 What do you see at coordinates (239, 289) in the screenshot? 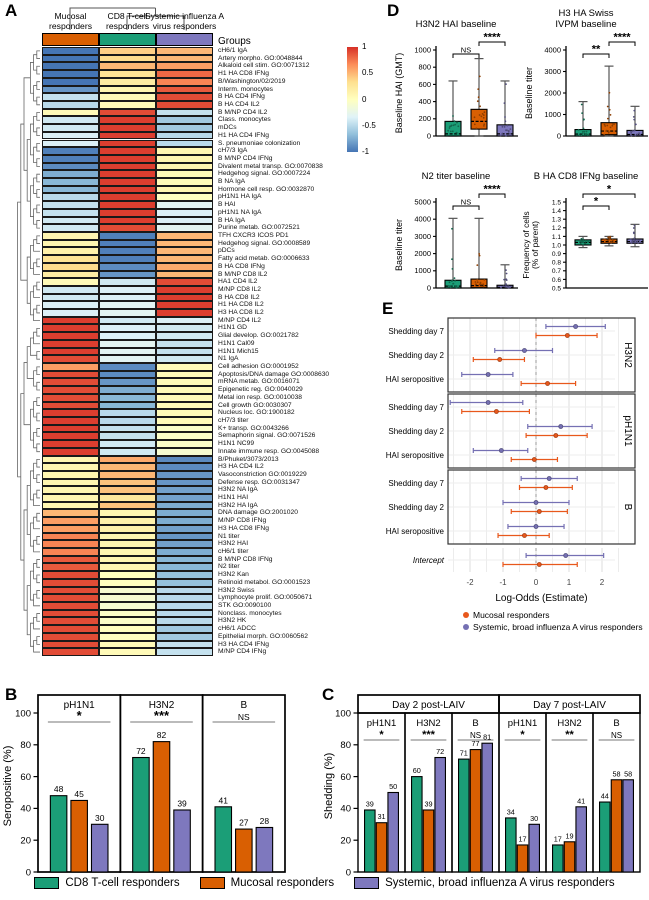
I see `heatmap-row-label: M/NP CD8 IL2` at bounding box center [239, 289].